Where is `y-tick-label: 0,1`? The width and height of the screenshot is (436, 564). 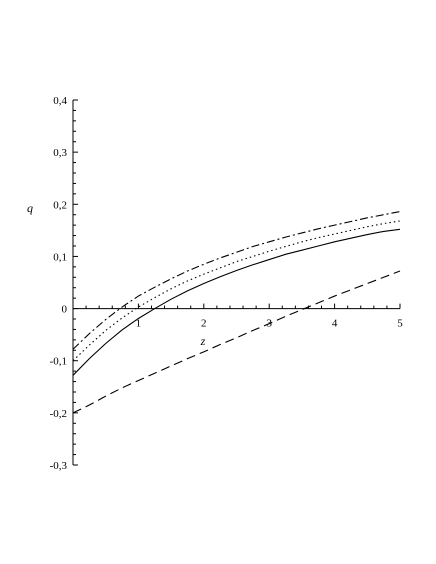 y-tick-label: 0,1 is located at coordinates (60, 257).